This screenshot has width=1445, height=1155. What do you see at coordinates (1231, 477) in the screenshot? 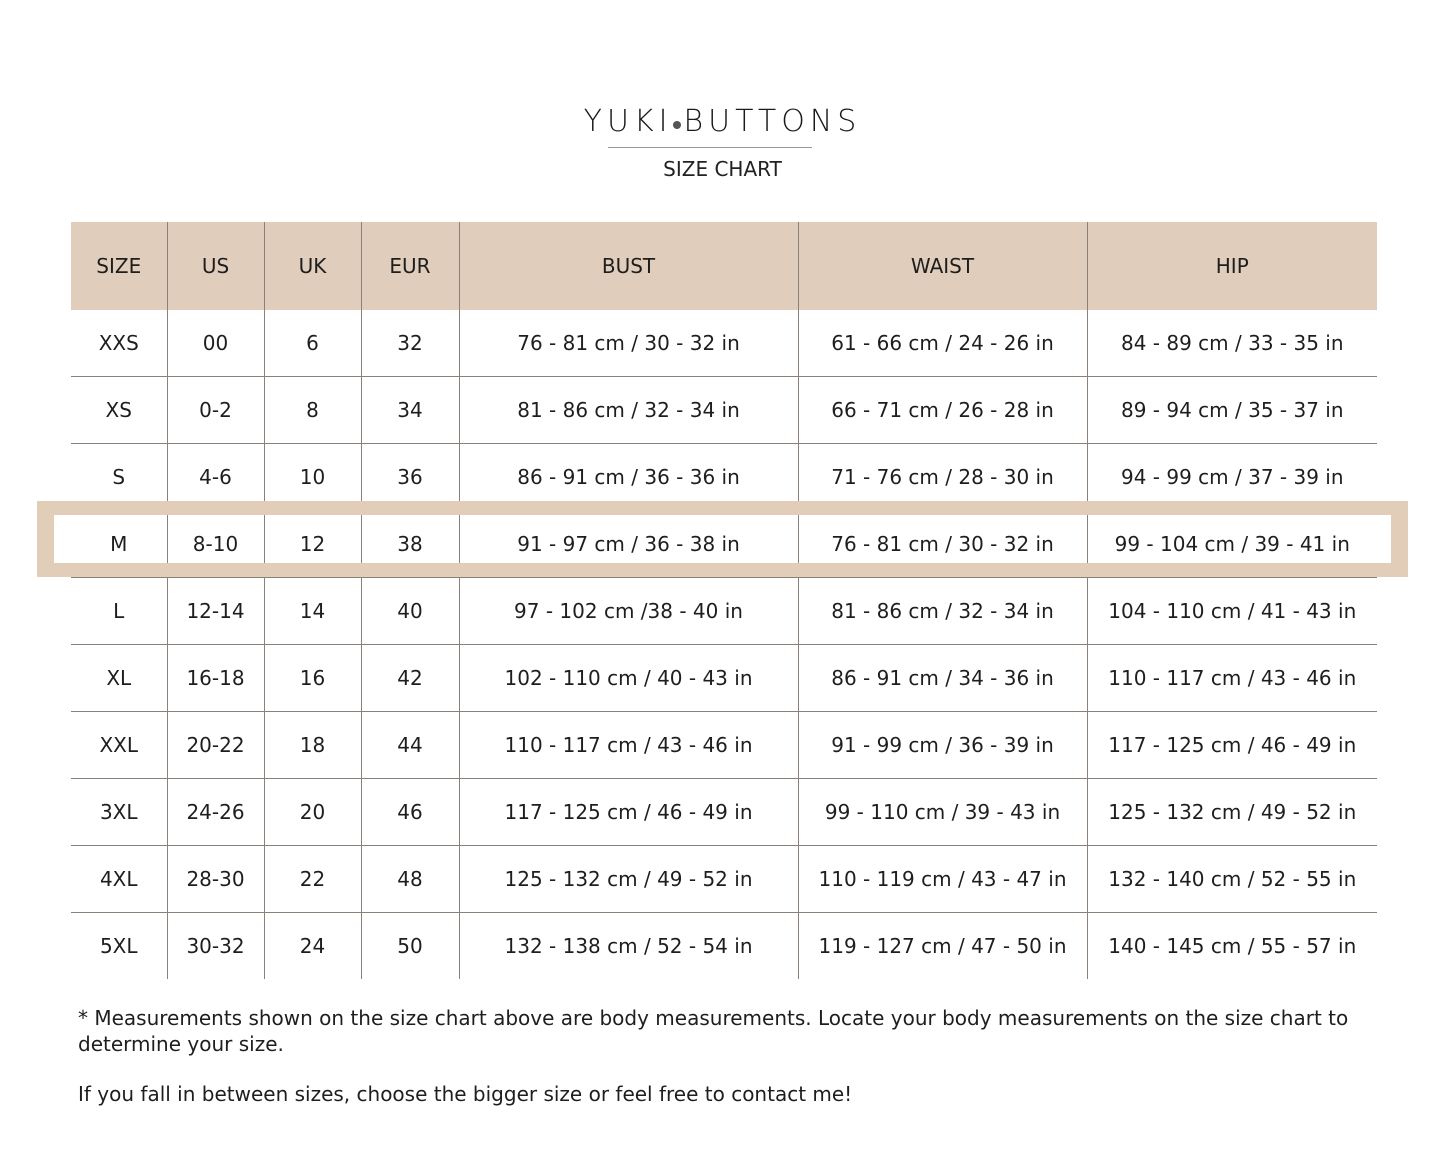
I see `cell-hip: 94 - 99 cm / 37 - 39 in` at bounding box center [1231, 477].